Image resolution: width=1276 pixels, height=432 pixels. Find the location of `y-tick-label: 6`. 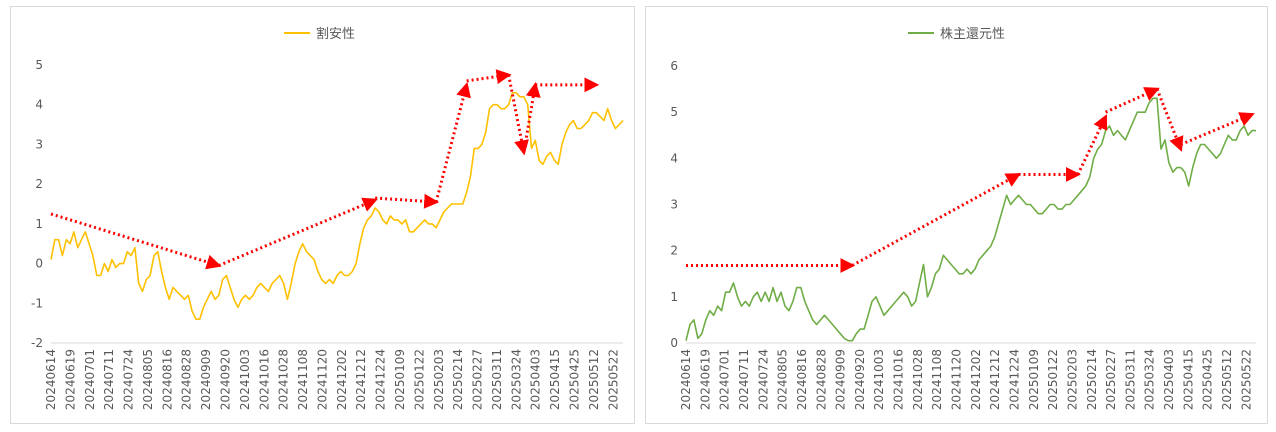

y-tick-label: 6 is located at coordinates (674, 66).